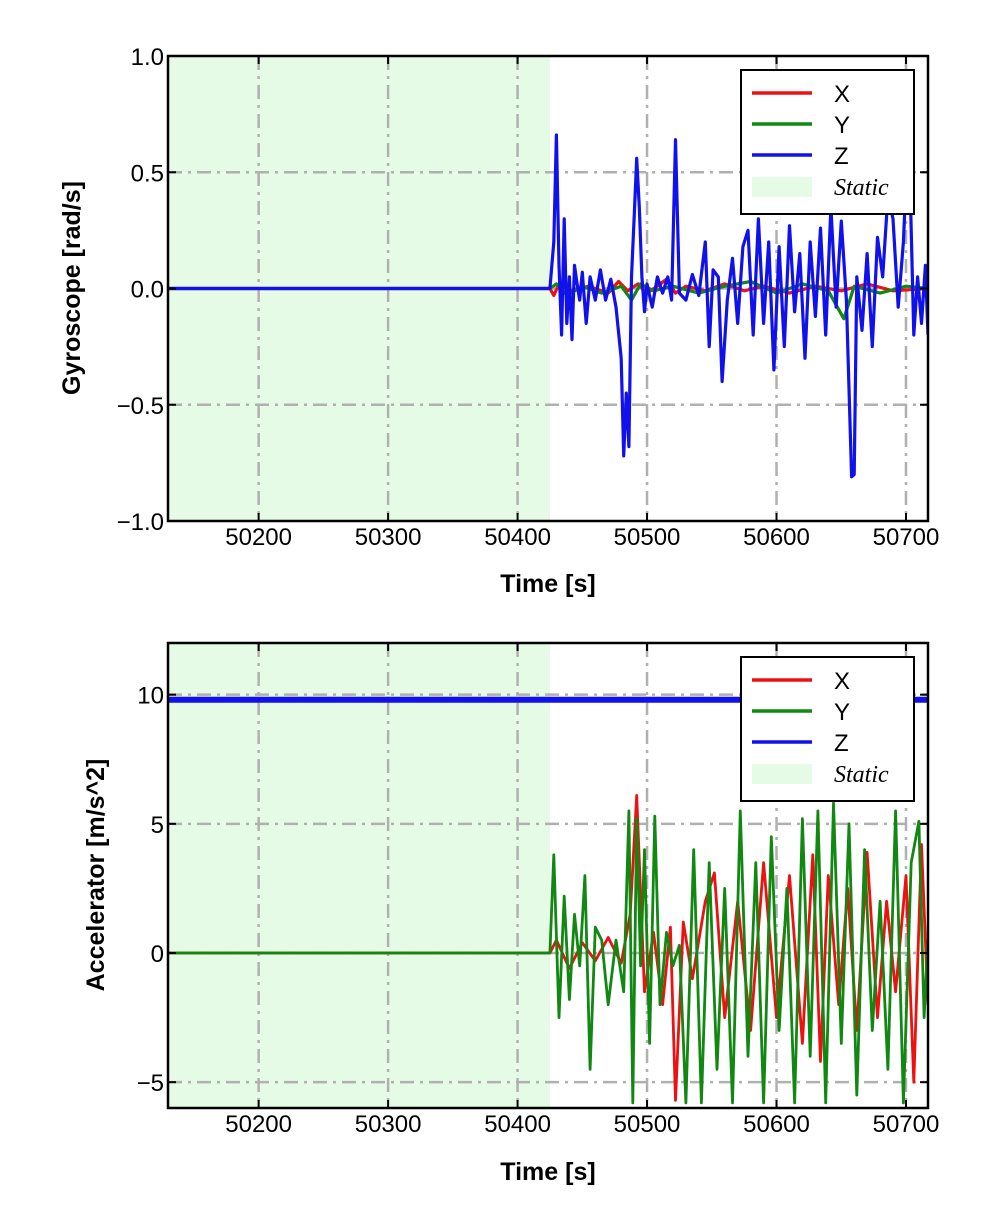 Image resolution: width=992 pixels, height=1228 pixels. What do you see at coordinates (147, 290) in the screenshot?
I see `gyroscope-y-tick-label: 0.0` at bounding box center [147, 290].